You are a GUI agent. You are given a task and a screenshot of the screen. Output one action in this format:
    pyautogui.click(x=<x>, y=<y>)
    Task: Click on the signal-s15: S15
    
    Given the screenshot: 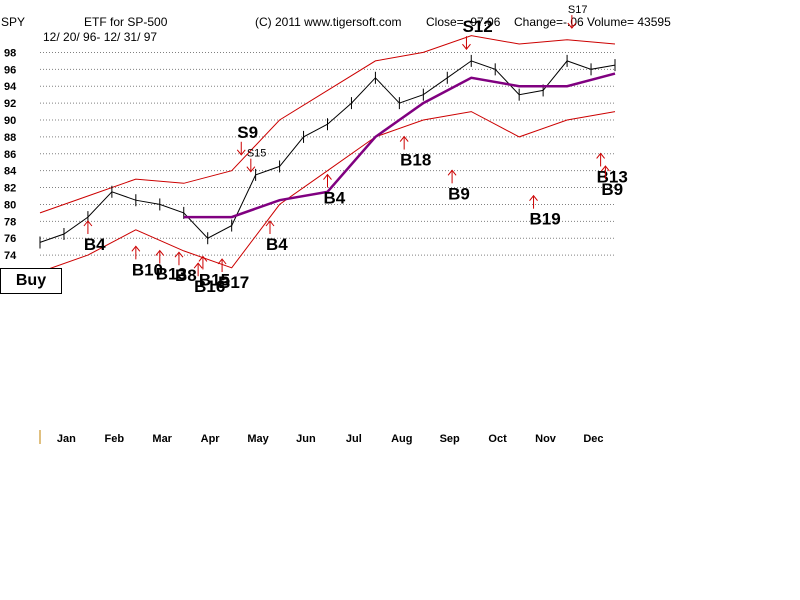 What is the action you would take?
    pyautogui.click(x=256, y=160)
    